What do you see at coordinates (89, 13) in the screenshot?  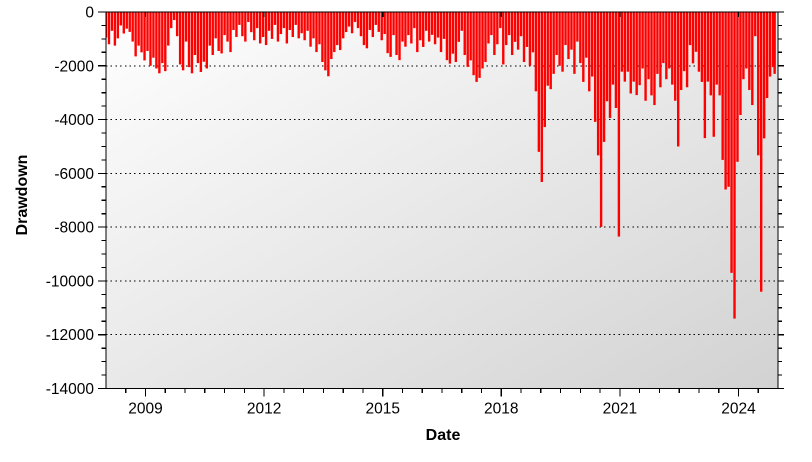 I see `y-tick-label: 0` at bounding box center [89, 13].